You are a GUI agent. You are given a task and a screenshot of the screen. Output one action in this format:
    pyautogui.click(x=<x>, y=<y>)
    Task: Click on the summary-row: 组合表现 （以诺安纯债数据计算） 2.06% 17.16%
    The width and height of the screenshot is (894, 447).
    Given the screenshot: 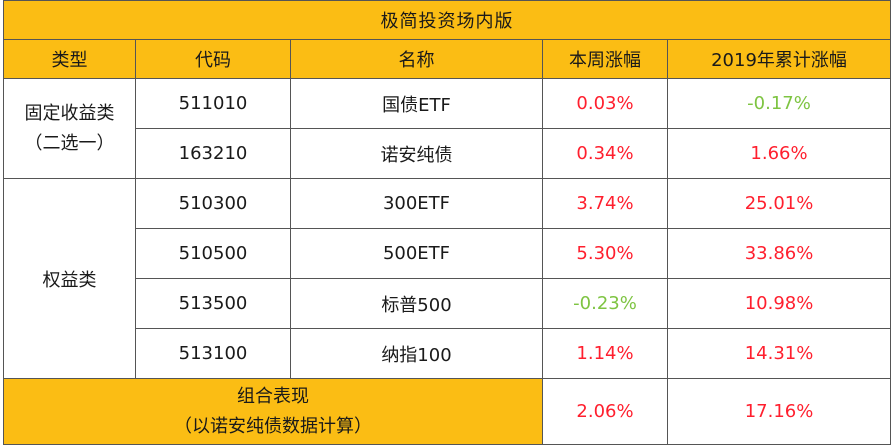 What is the action you would take?
    pyautogui.click(x=447, y=411)
    